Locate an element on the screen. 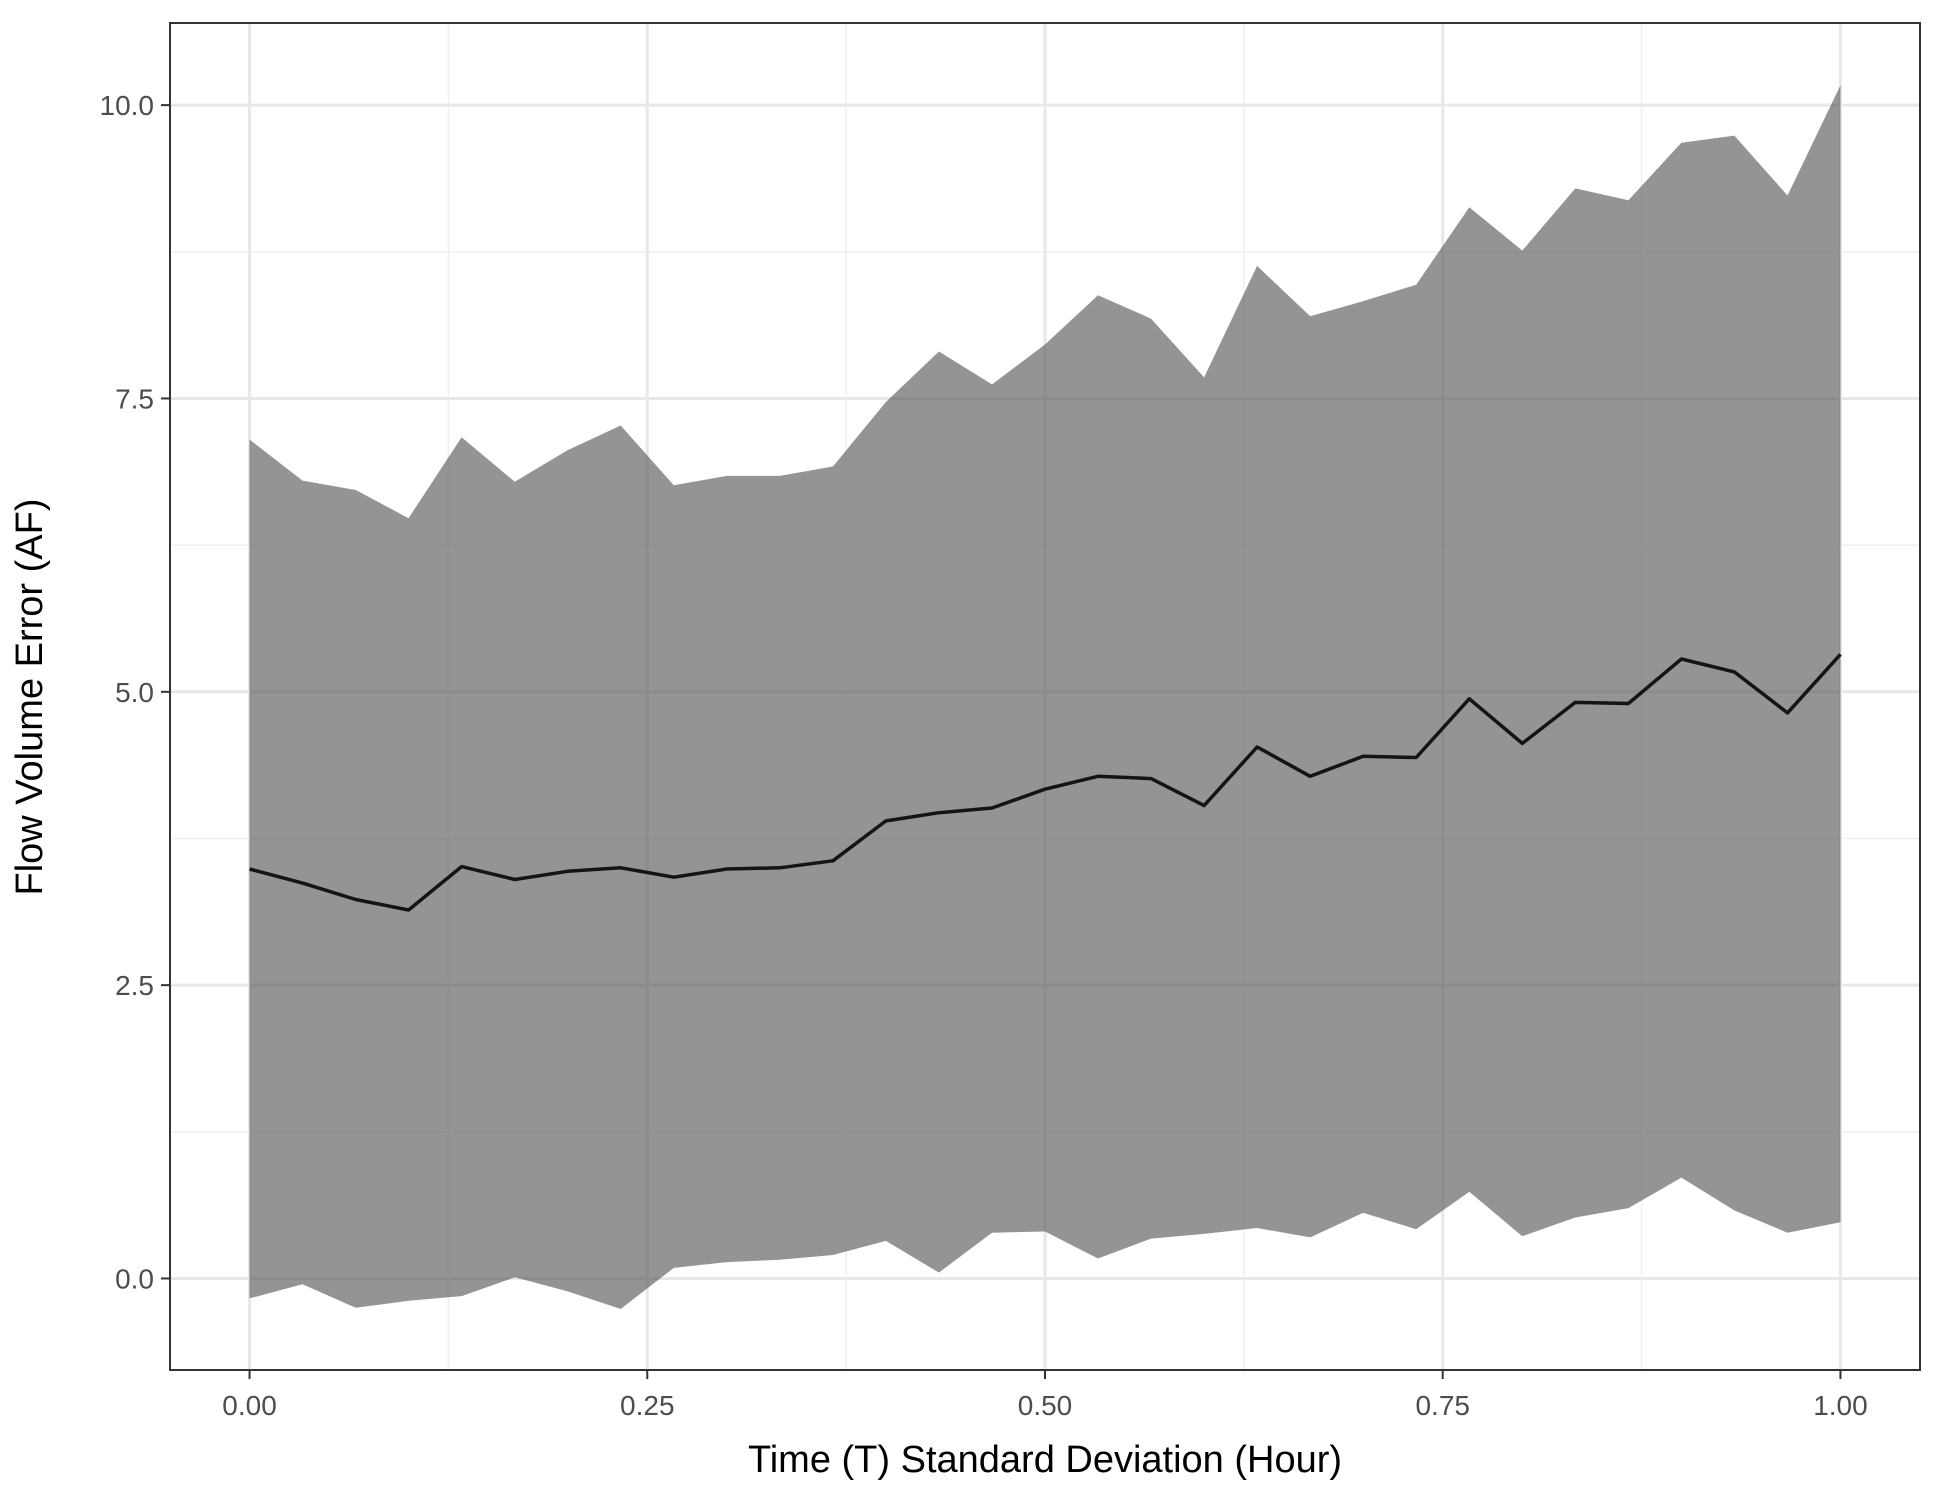  y-tick-label: 0.0 is located at coordinates (134, 1278).